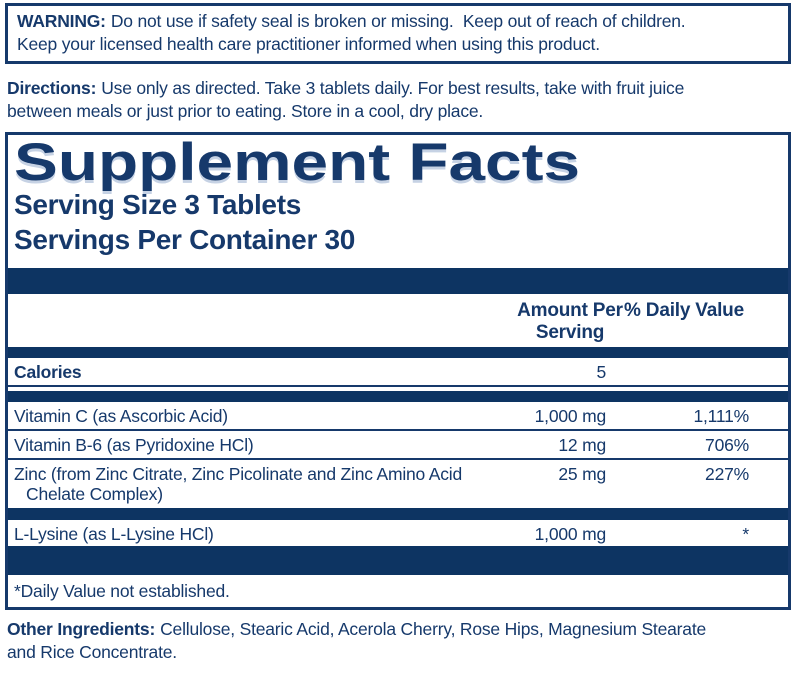 The image size is (796, 673). Describe the element at coordinates (398, 319) in the screenshot. I see `table-header-row: Amount Per Serving % Daily Value` at that location.